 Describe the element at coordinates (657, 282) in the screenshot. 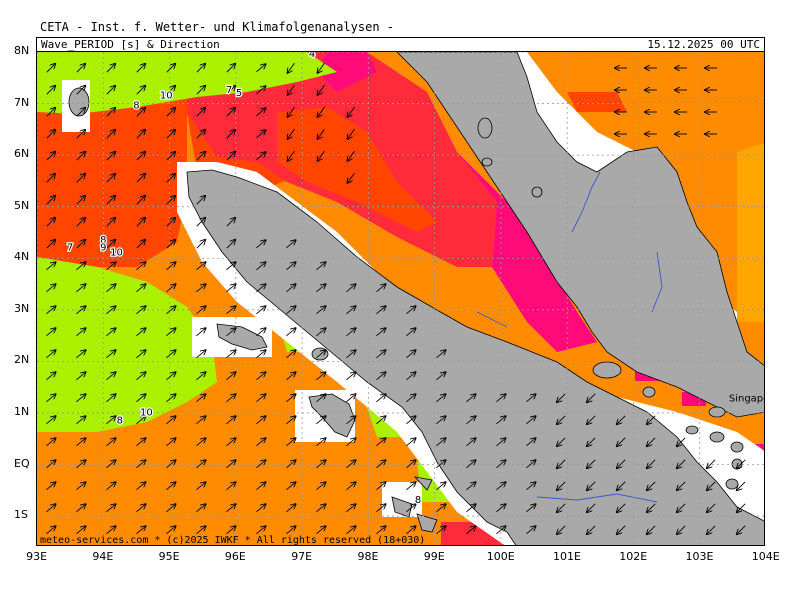

I see `river` at that location.